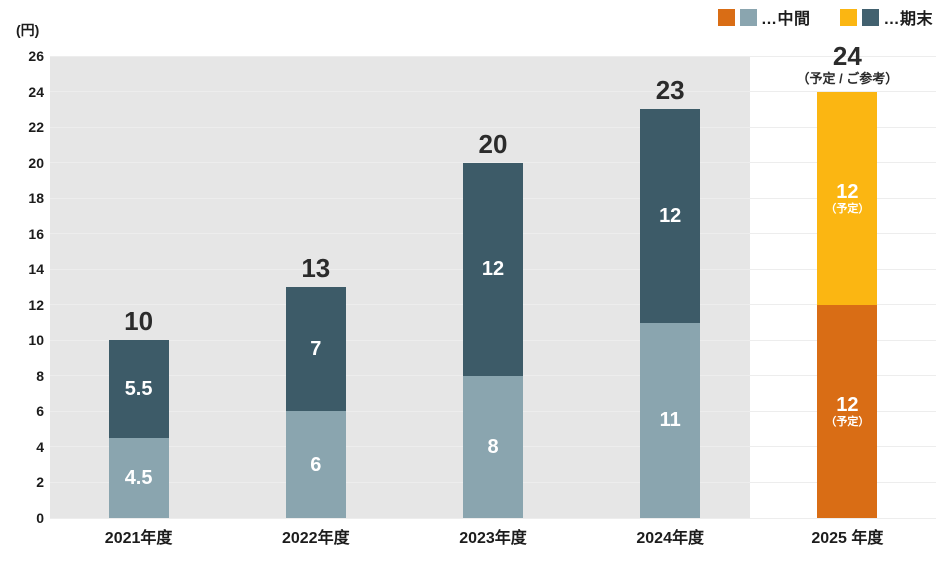 The width and height of the screenshot is (936, 571). Describe the element at coordinates (40, 518) in the screenshot. I see `y-tick-label: 0` at that location.